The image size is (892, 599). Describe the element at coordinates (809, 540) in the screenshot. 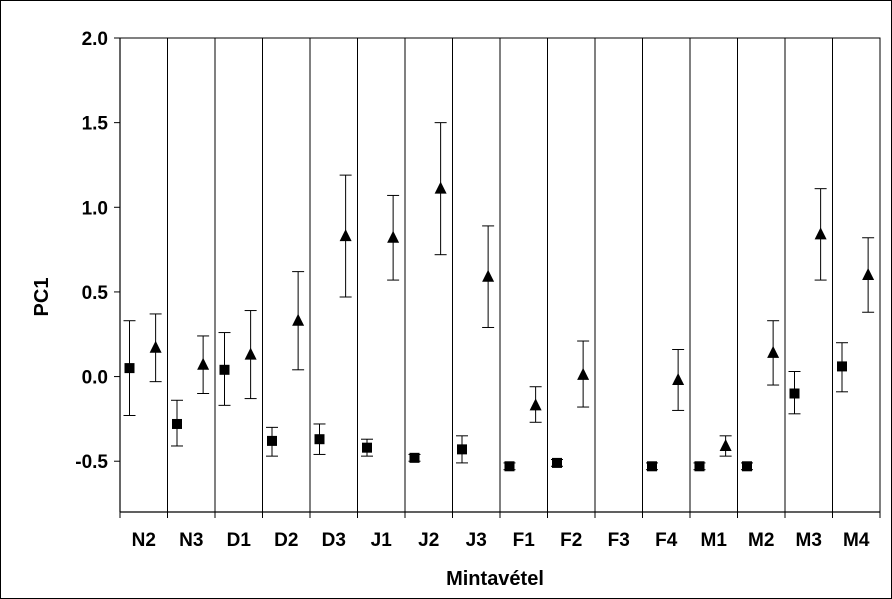

I see `x-tick-label: M3` at that location.